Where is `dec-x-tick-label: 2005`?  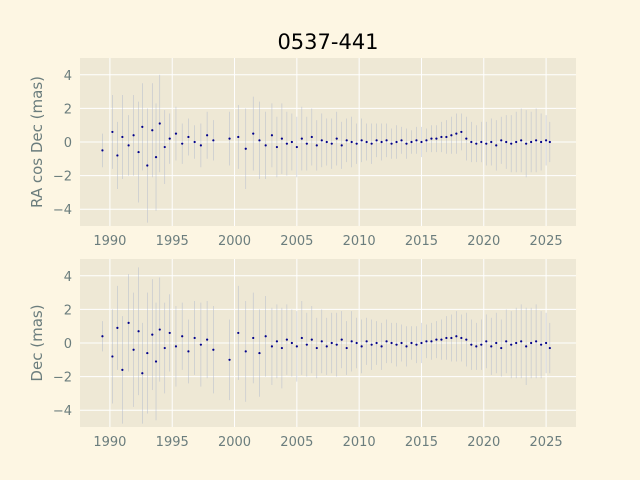
dec-x-tick-label: 2005 is located at coordinates (296, 442).